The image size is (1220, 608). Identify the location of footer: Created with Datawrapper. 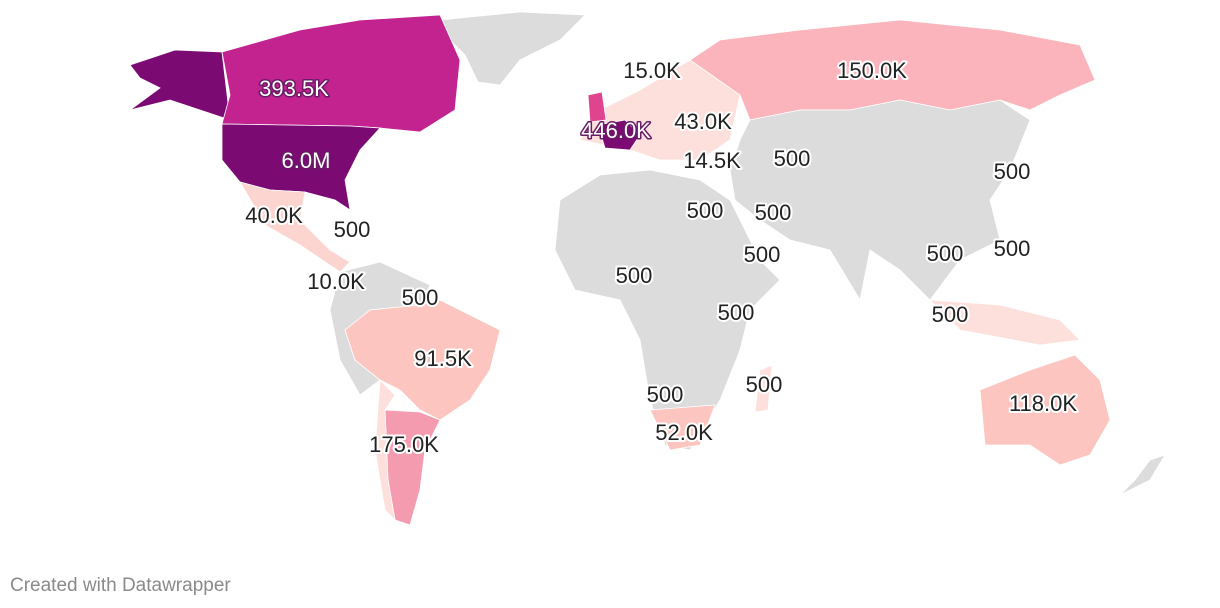
(120, 585).